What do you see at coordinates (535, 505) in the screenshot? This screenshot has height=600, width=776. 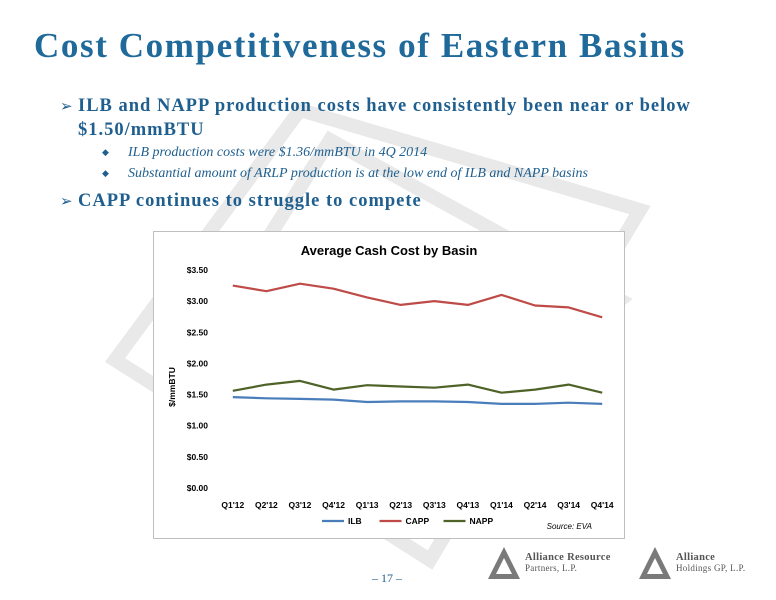 I see `x-tick-label: Q2'14` at bounding box center [535, 505].